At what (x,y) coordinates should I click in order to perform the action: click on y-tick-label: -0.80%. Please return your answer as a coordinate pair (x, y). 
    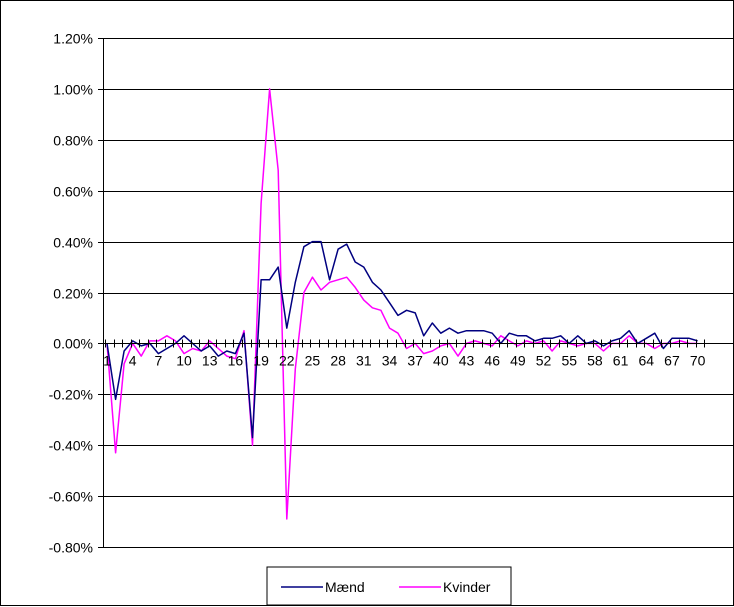
    Looking at the image, I should click on (71, 548).